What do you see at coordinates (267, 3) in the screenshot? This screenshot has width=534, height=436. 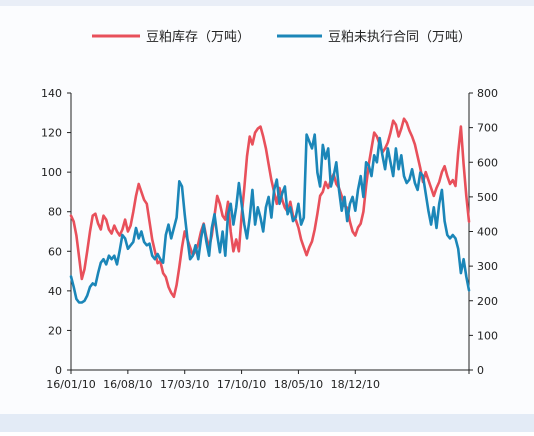 I see `top-border` at bounding box center [267, 3].